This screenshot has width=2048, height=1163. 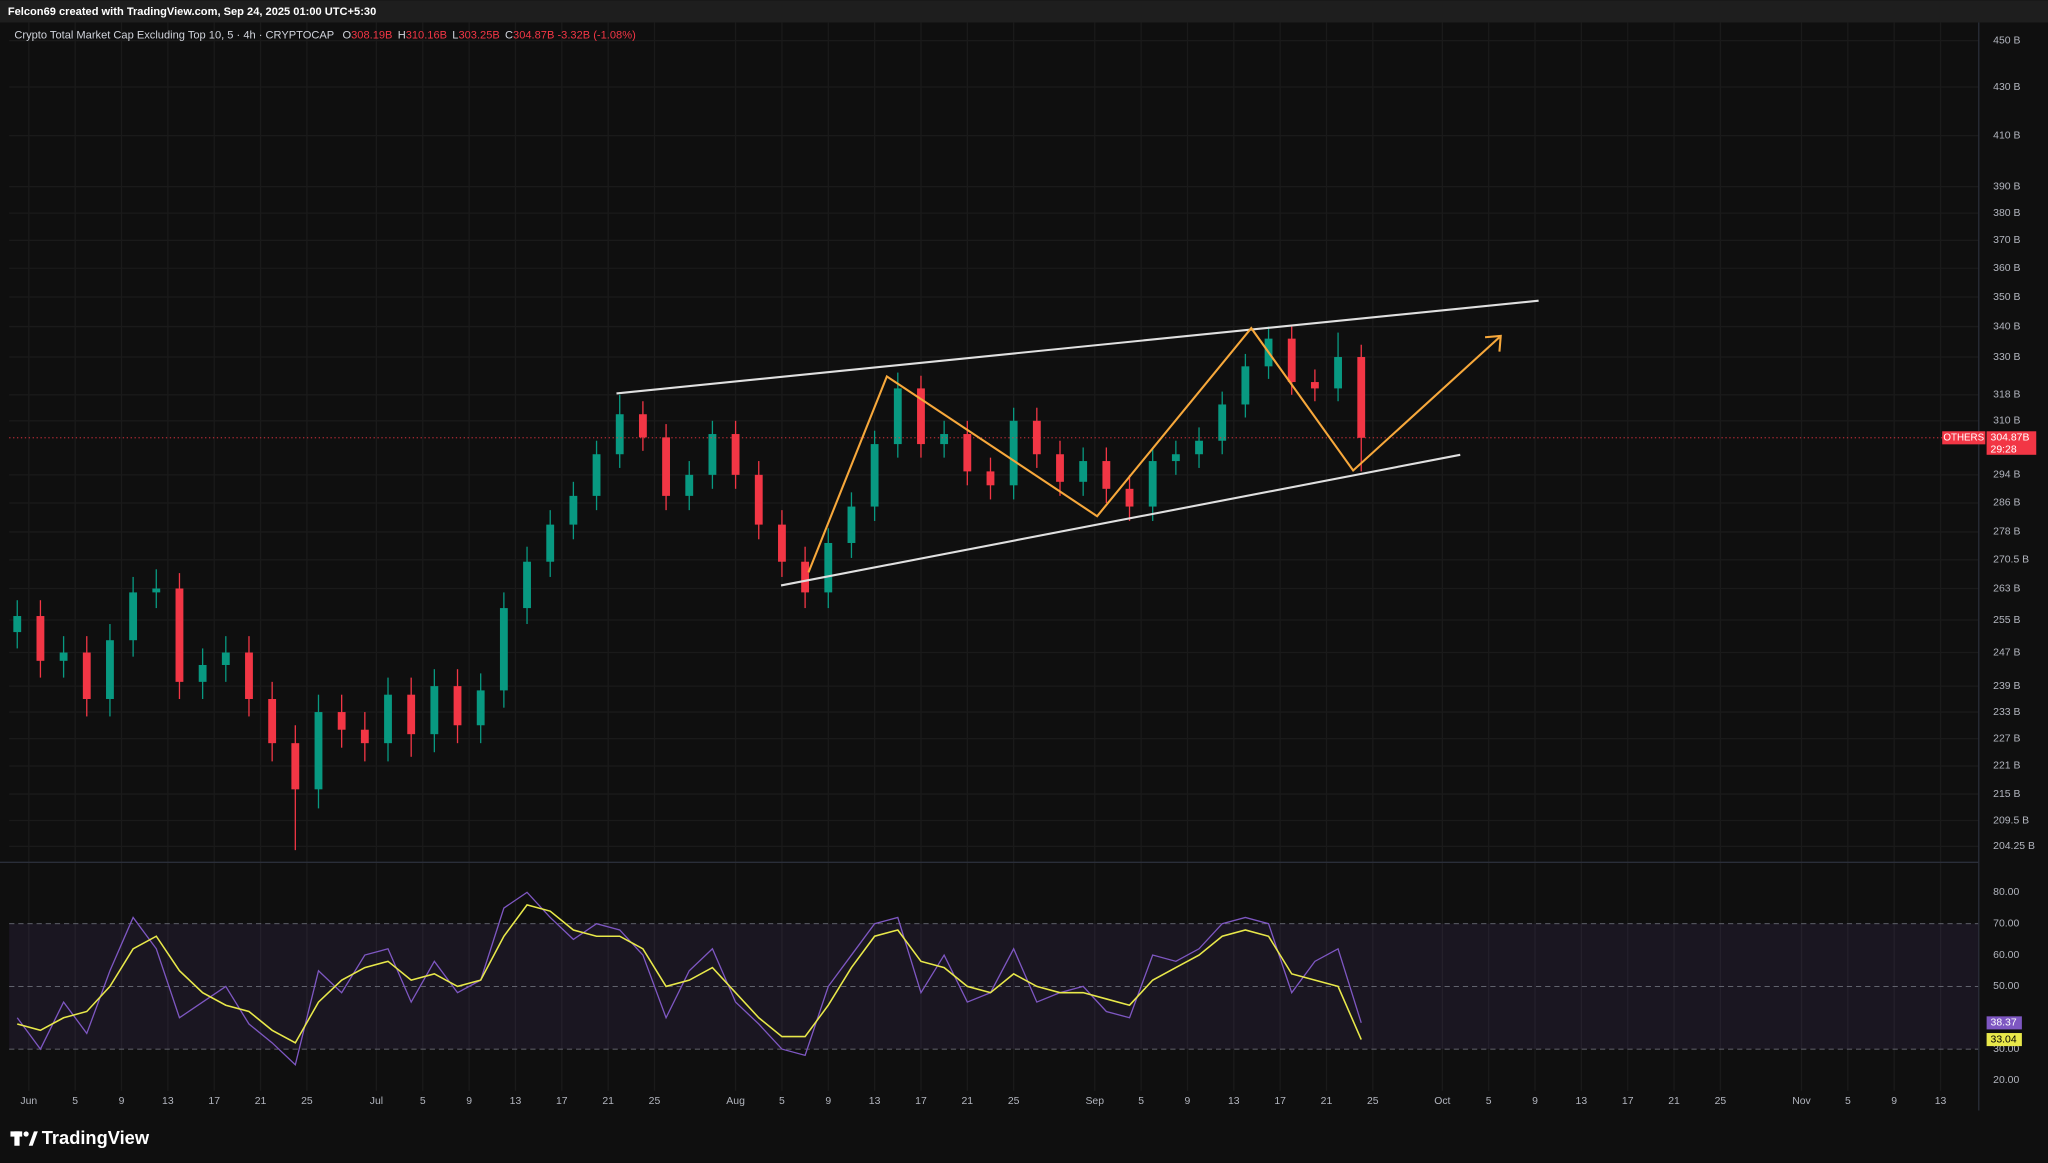 I want to click on ohlc-value: 303.25B, so click(x=478, y=35).